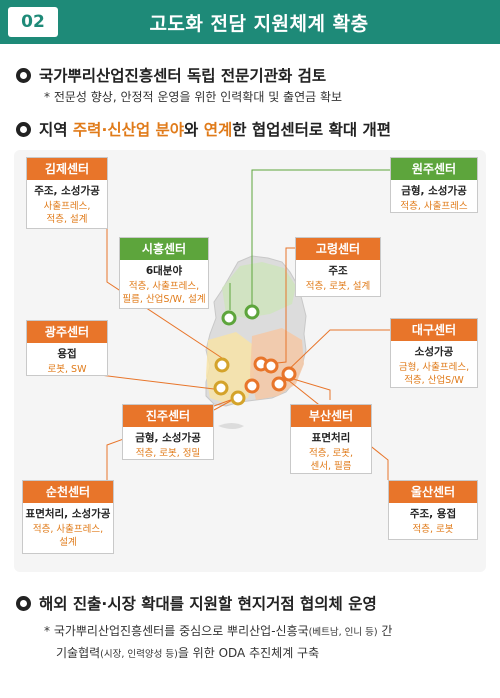 The width and height of the screenshot is (500, 698). What do you see at coordinates (434, 330) in the screenshot?
I see `center-name: 대구센터` at bounding box center [434, 330].